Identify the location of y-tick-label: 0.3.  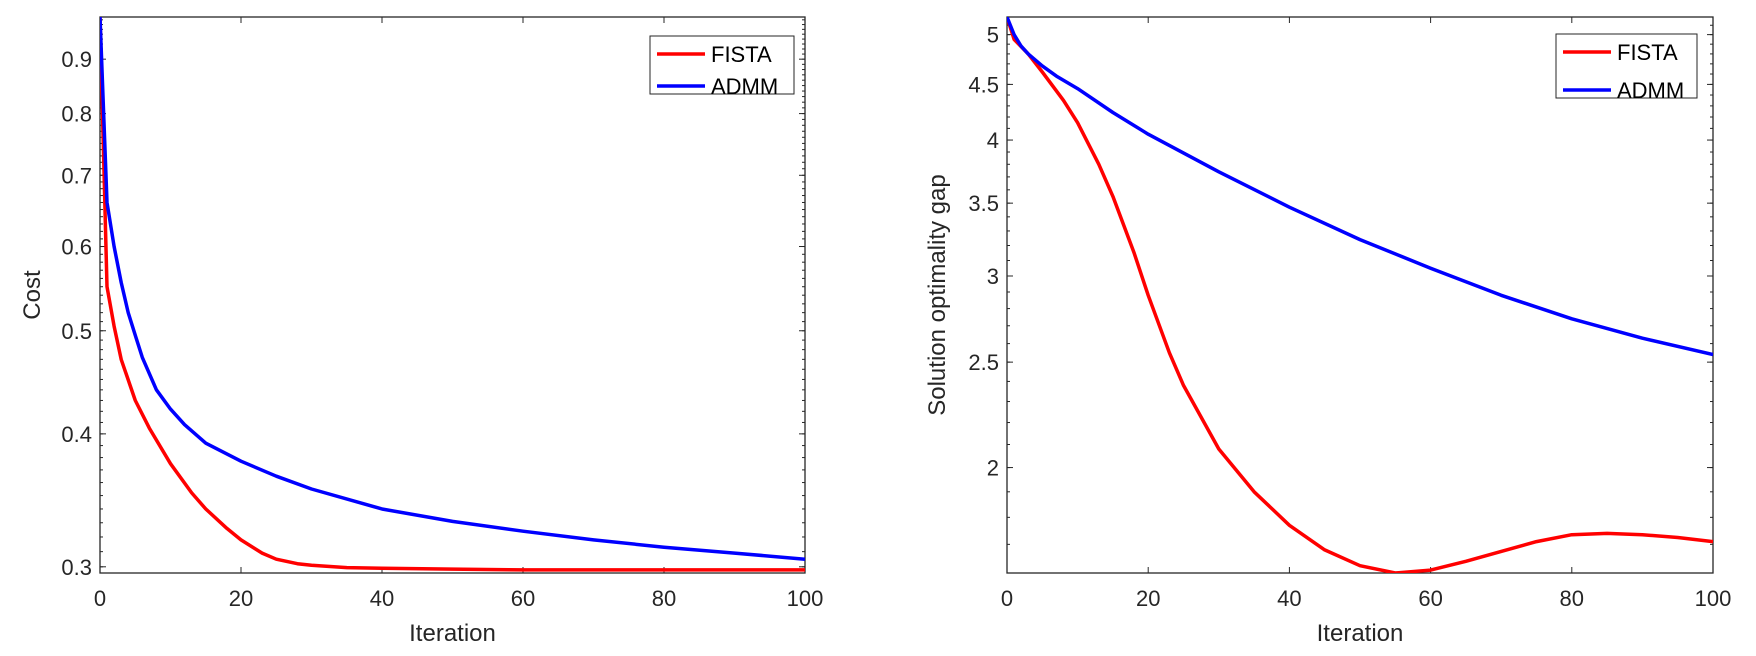
(76, 567).